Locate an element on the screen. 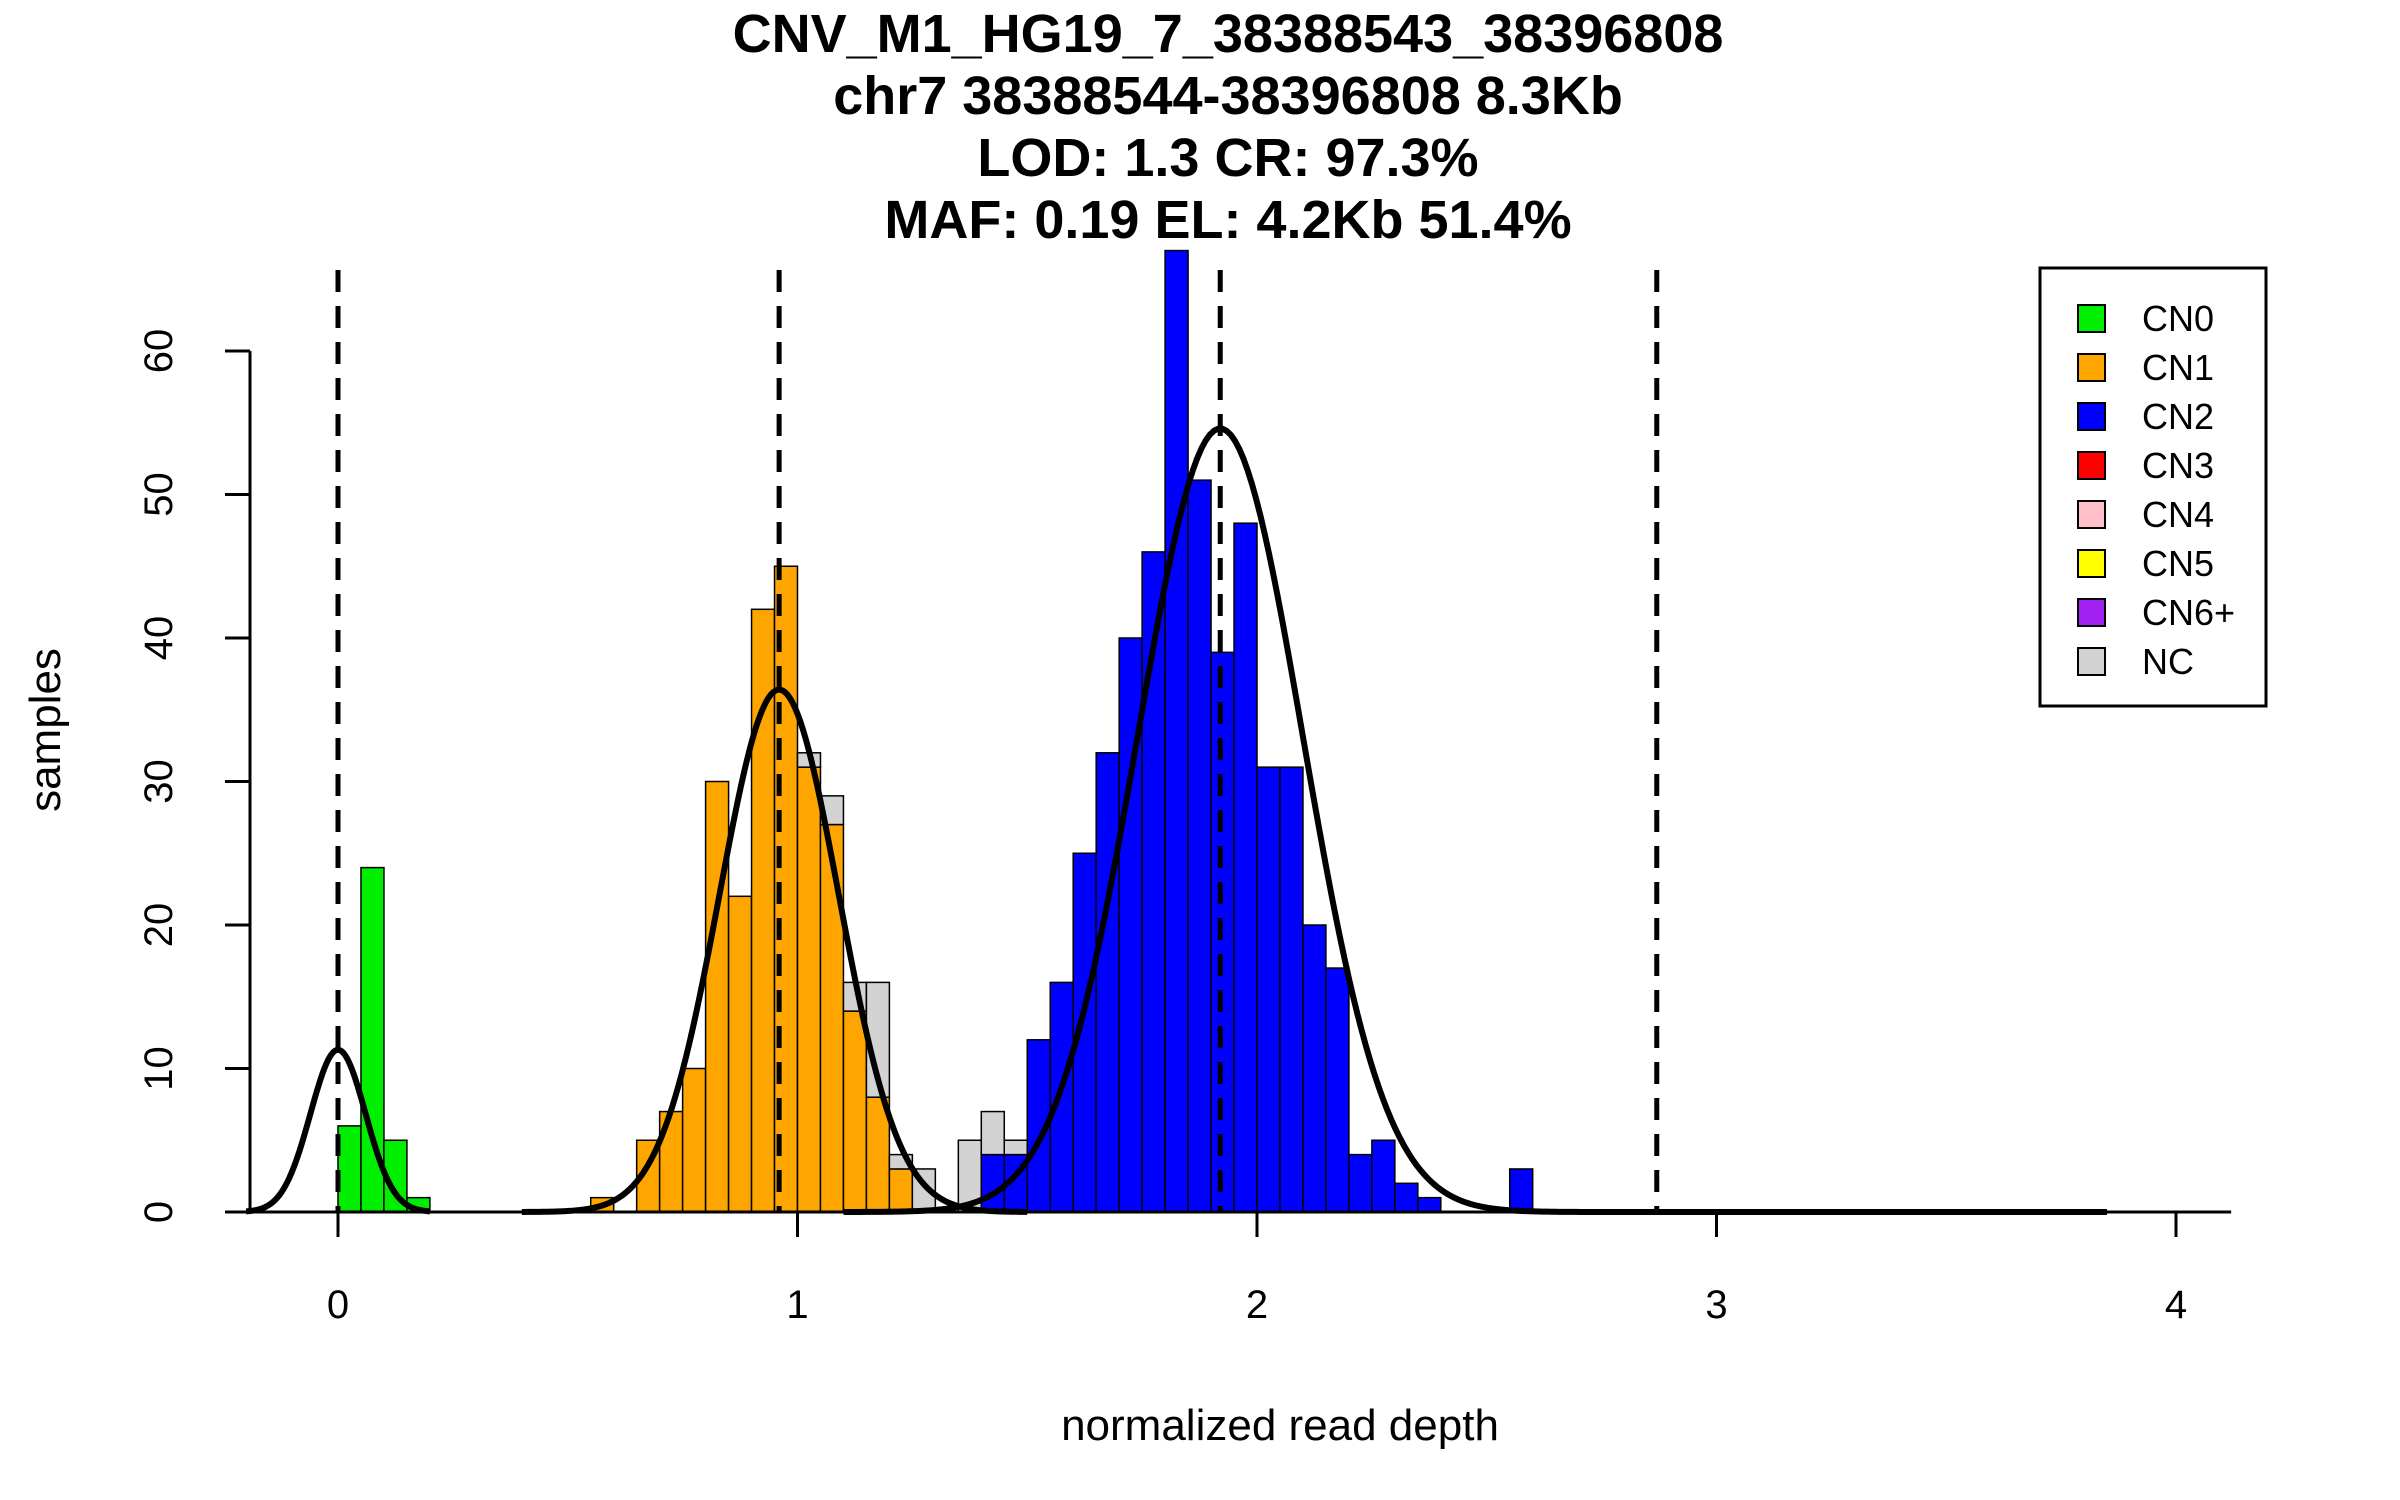 Image resolution: width=2400 pixels, height=1500 pixels. y-tick-label-20: 20 is located at coordinates (159, 925).